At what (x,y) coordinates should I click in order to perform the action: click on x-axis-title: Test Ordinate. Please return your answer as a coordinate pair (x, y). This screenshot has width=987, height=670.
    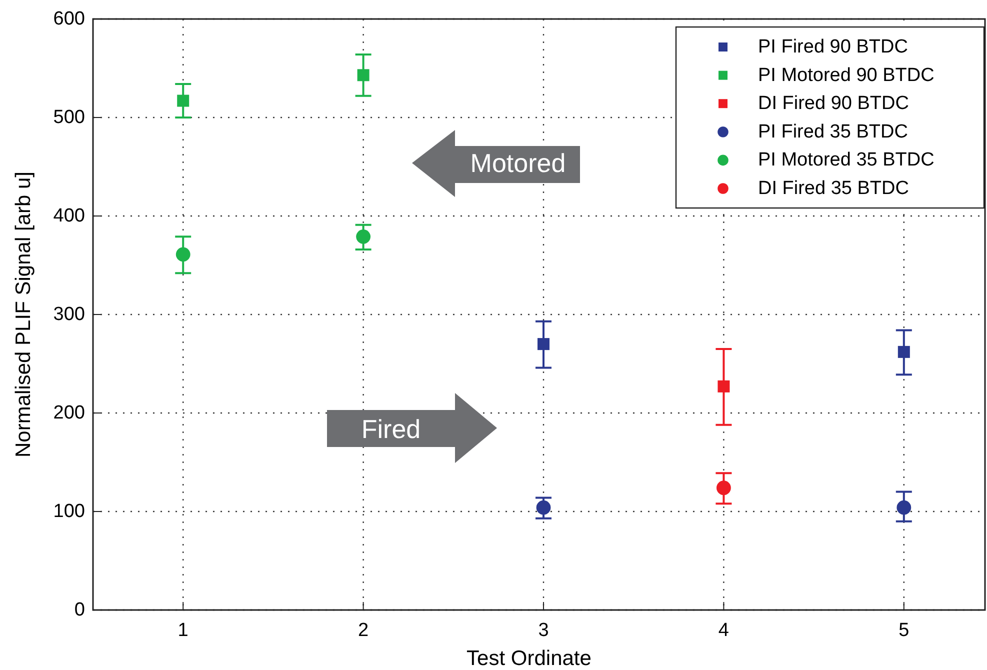
    Looking at the image, I should click on (529, 658).